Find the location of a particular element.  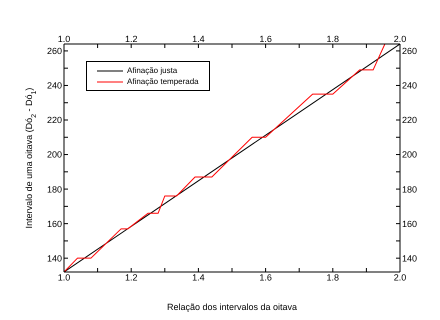

x2-tick-label: 1.8 is located at coordinates (333, 277).